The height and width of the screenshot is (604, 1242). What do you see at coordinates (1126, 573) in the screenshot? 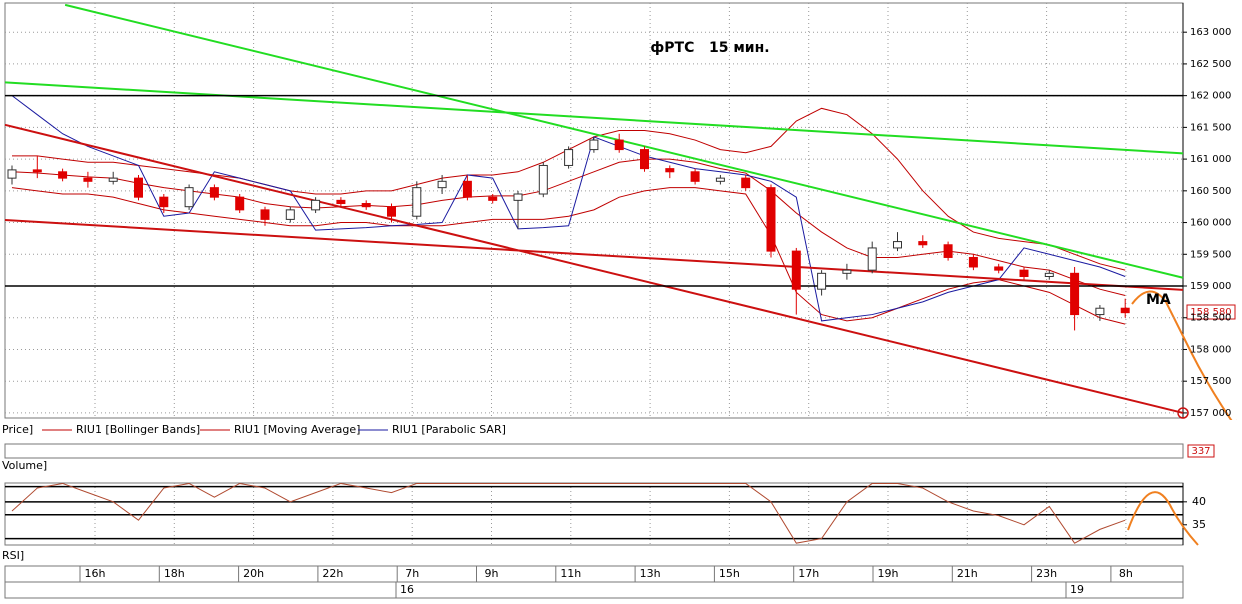
I see `time-label: 8h` at bounding box center [1126, 573].